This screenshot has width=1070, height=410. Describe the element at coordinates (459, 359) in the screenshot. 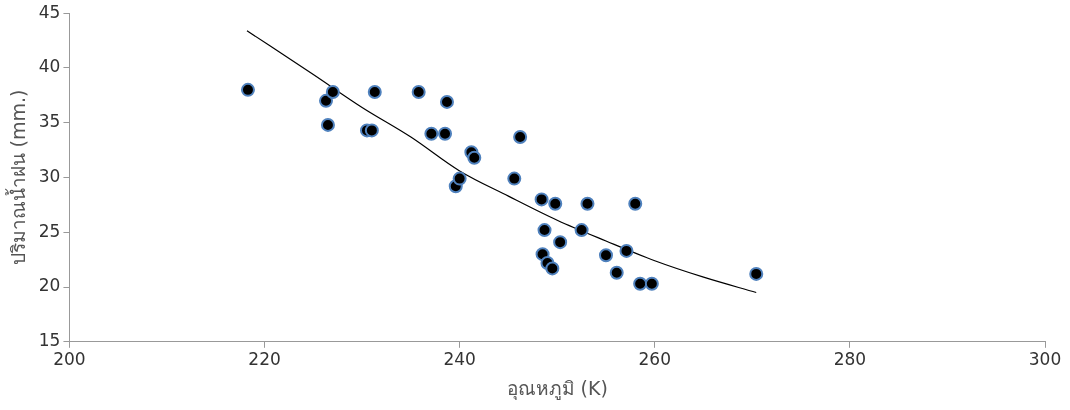

I see `x-tick-label: 240` at that location.